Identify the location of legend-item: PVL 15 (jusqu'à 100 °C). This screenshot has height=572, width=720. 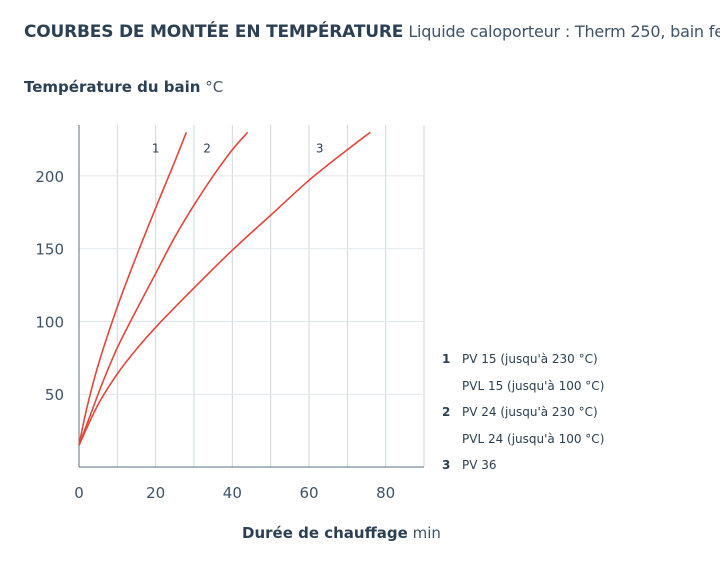
(523, 390).